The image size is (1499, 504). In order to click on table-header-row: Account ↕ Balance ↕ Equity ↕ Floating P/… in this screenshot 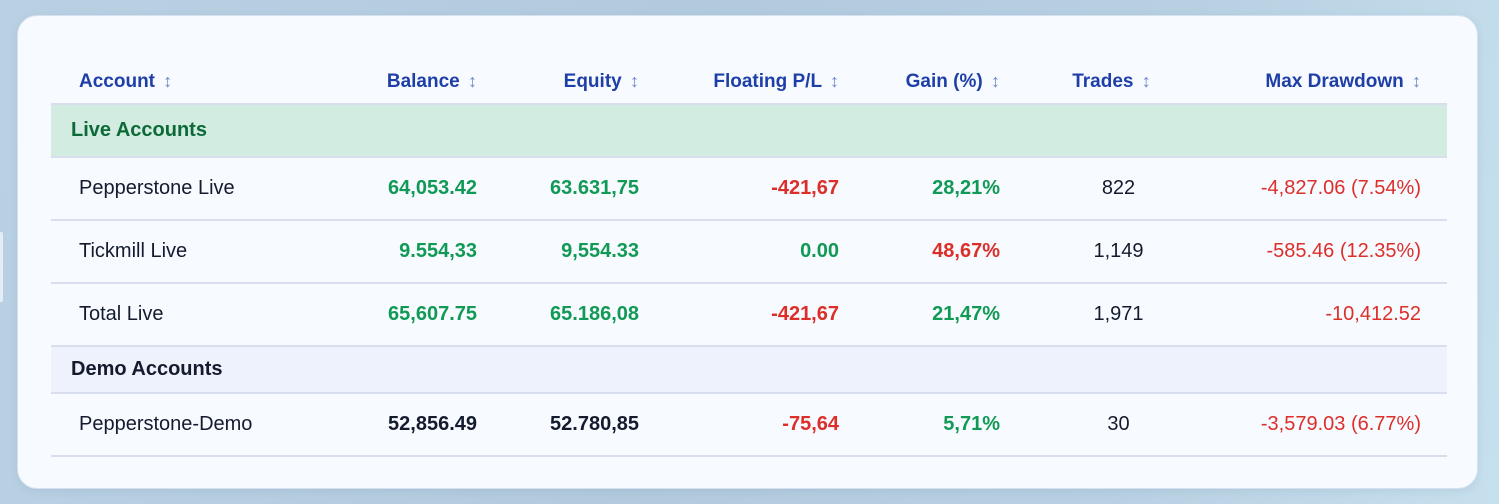, I will do `click(749, 80)`.